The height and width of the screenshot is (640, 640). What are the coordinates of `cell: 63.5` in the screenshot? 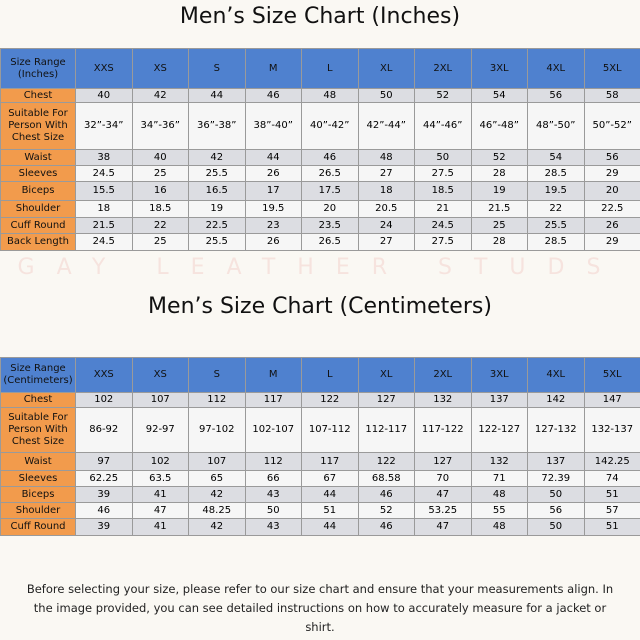 It's located at (160, 478).